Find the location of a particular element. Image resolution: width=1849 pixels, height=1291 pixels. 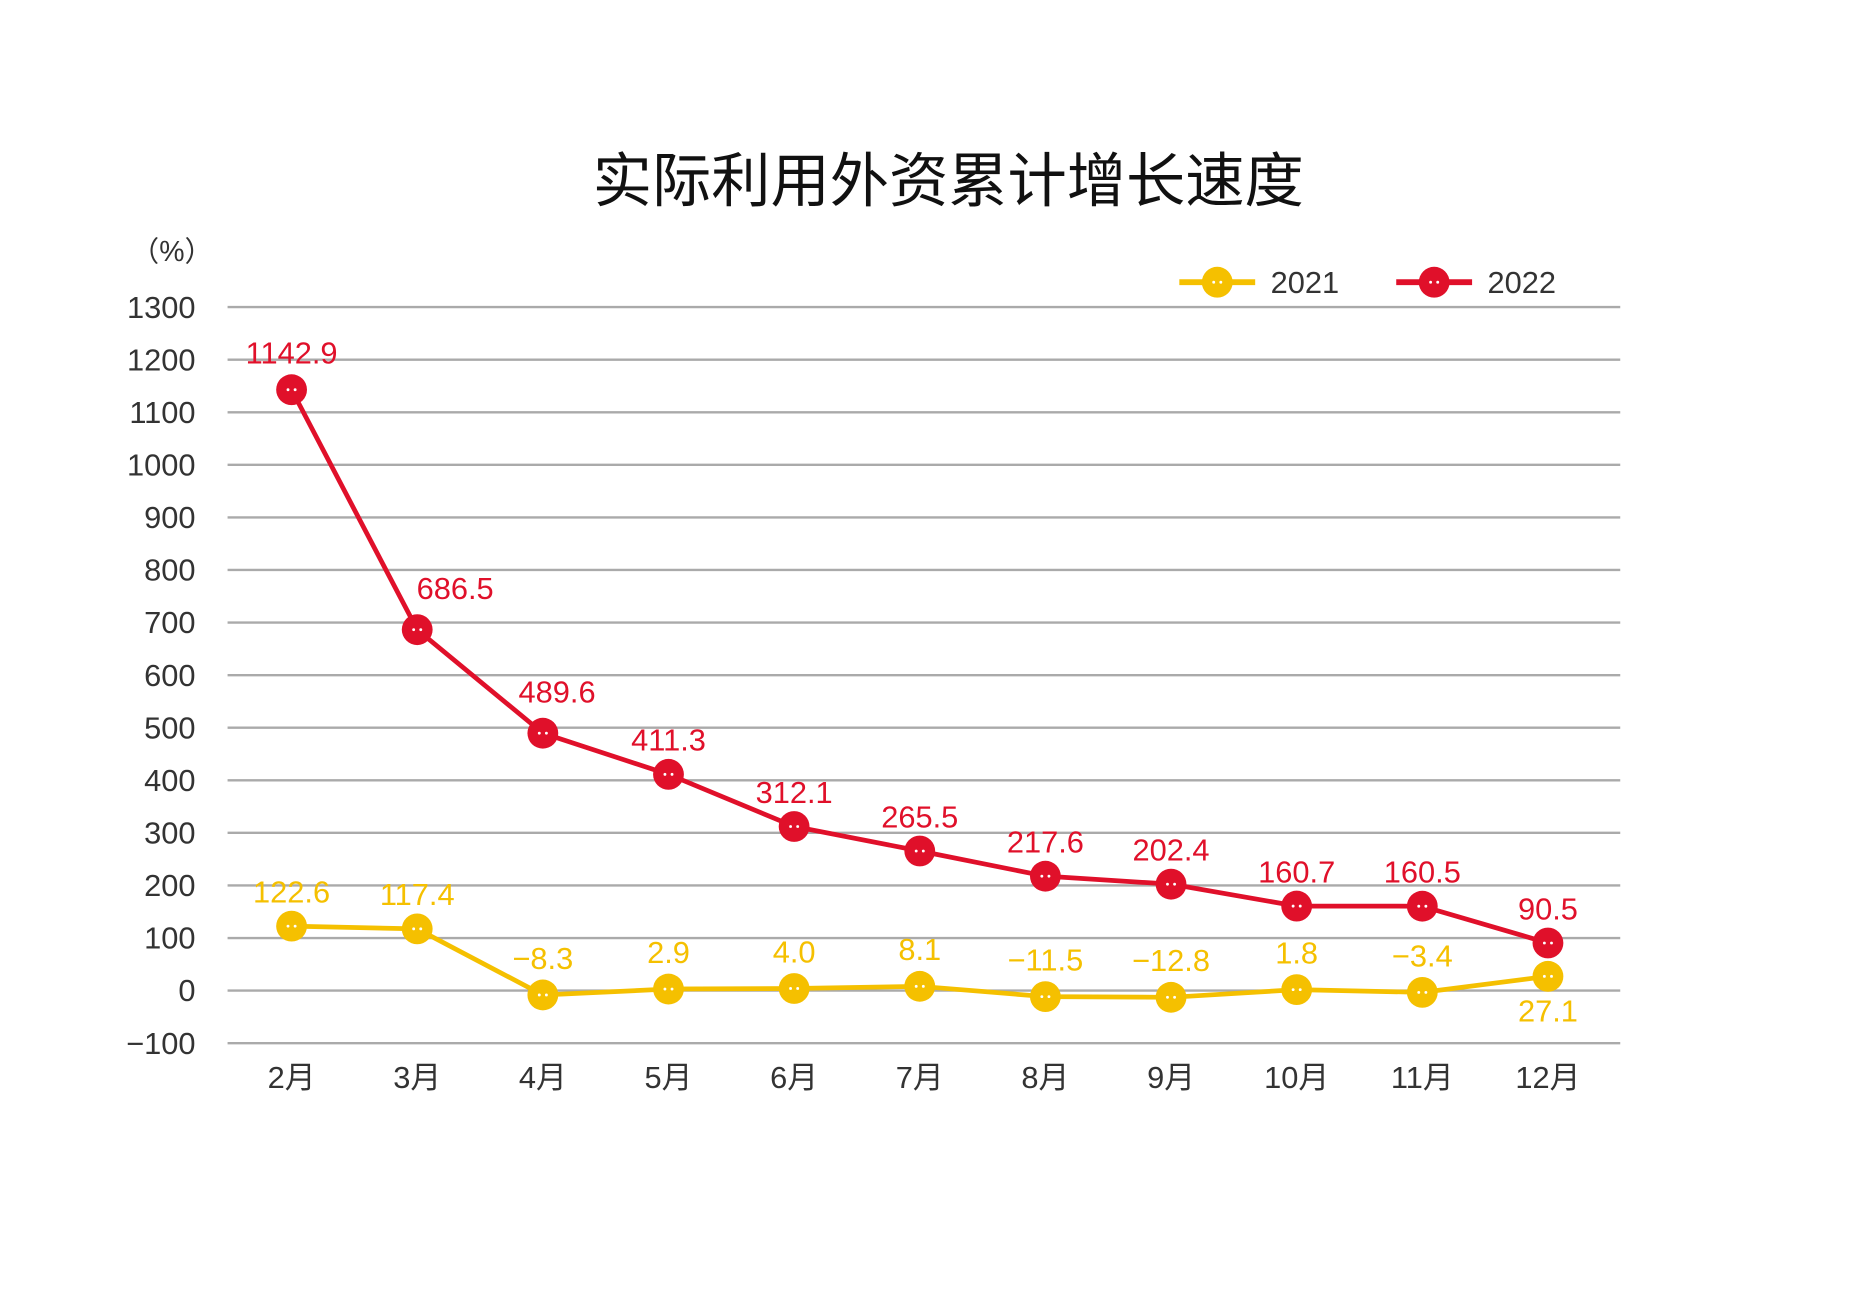

y-tick-label: 0 is located at coordinates (186, 990).